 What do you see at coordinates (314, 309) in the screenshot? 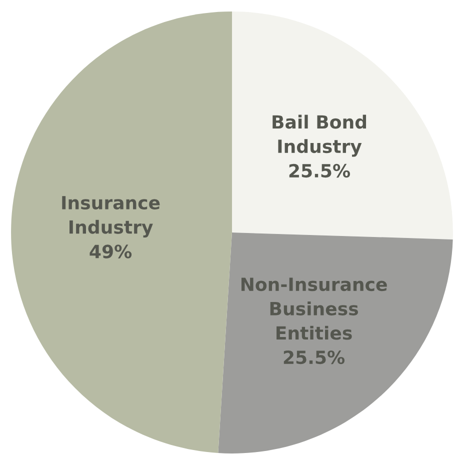
I see `slice-label: Non-Insurance Business Entities` at bounding box center [314, 309].